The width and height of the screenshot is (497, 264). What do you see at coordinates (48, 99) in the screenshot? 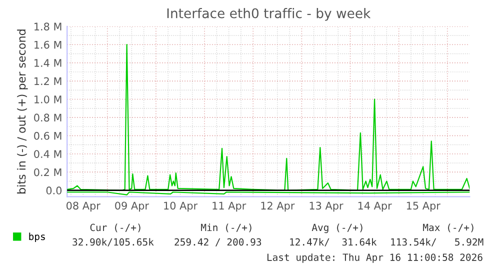
I see `y-tick-label: 1.0 M` at bounding box center [48, 99].